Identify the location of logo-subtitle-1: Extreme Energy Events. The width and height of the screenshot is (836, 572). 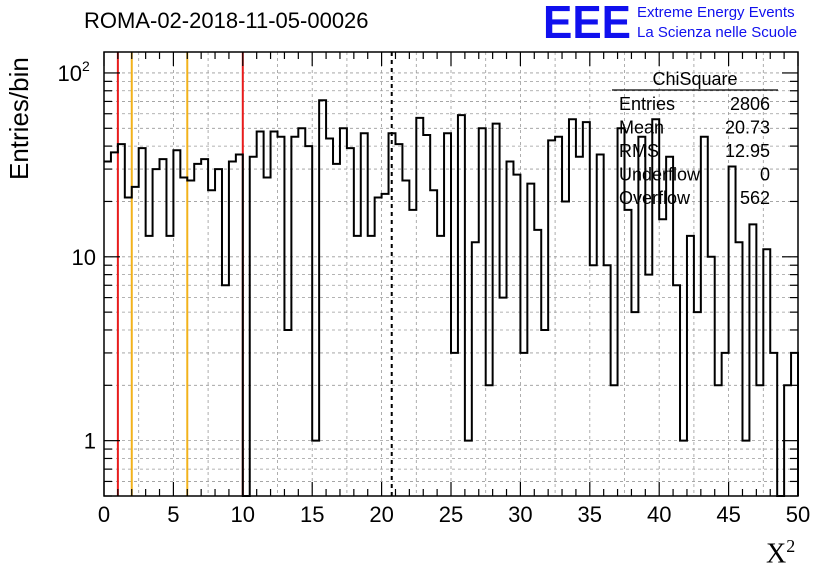
(716, 12).